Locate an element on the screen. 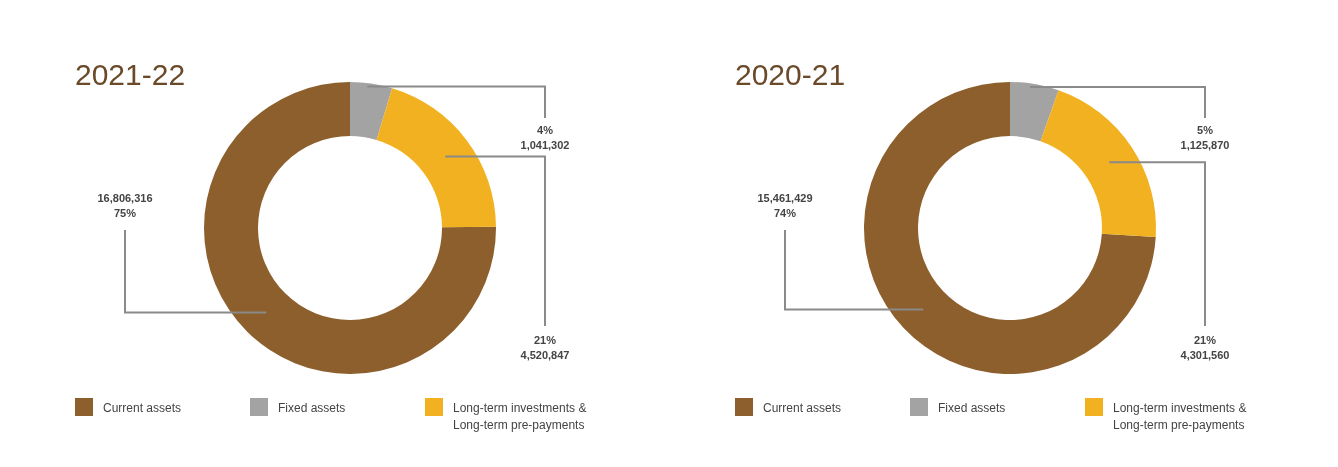 The width and height of the screenshot is (1338, 467). chart-title: 2021-22 is located at coordinates (130, 74).